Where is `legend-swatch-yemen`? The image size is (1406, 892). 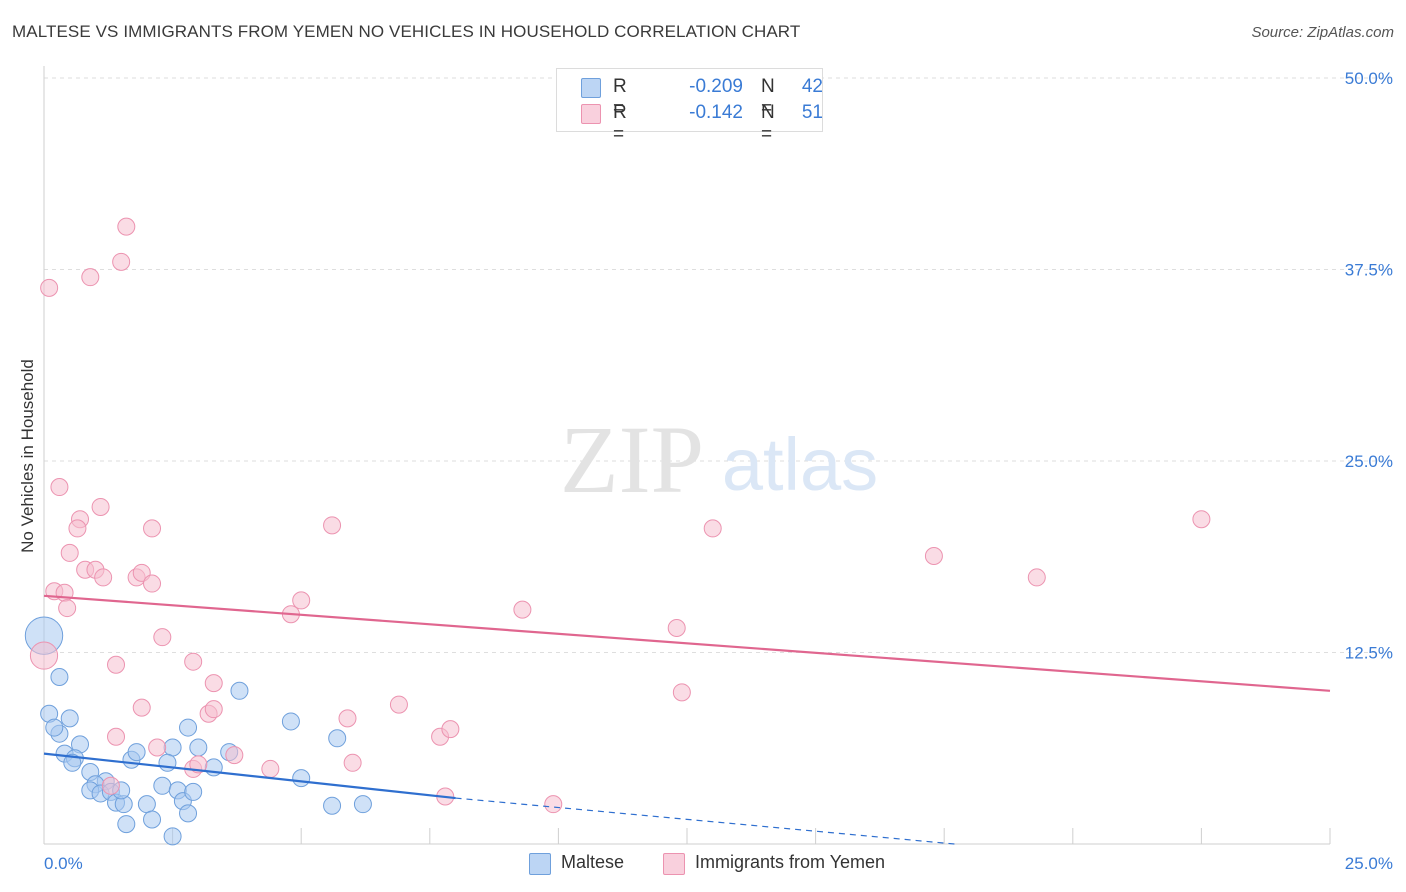
legend-swatch-yemen is located at coordinates (591, 114).